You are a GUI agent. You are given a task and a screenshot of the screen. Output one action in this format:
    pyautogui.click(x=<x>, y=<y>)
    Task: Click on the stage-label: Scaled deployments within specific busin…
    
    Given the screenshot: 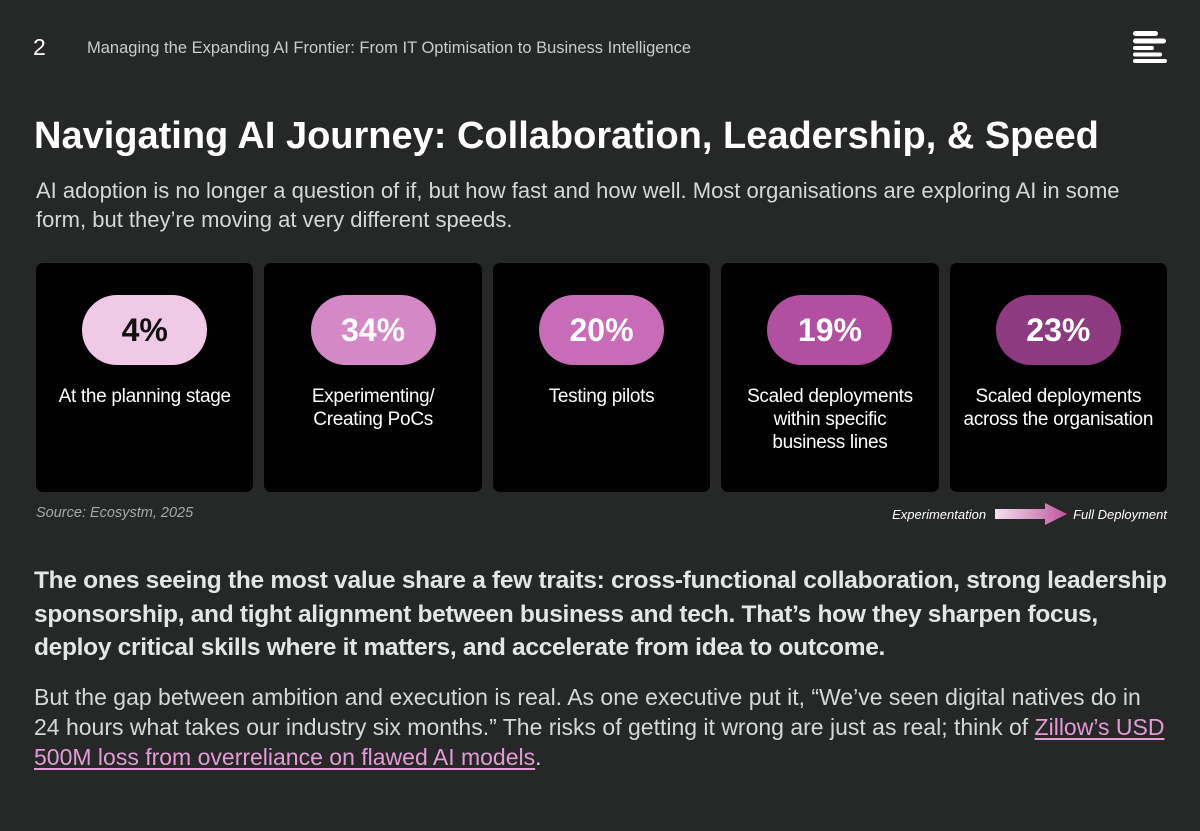 What is the action you would take?
    pyautogui.click(x=830, y=419)
    